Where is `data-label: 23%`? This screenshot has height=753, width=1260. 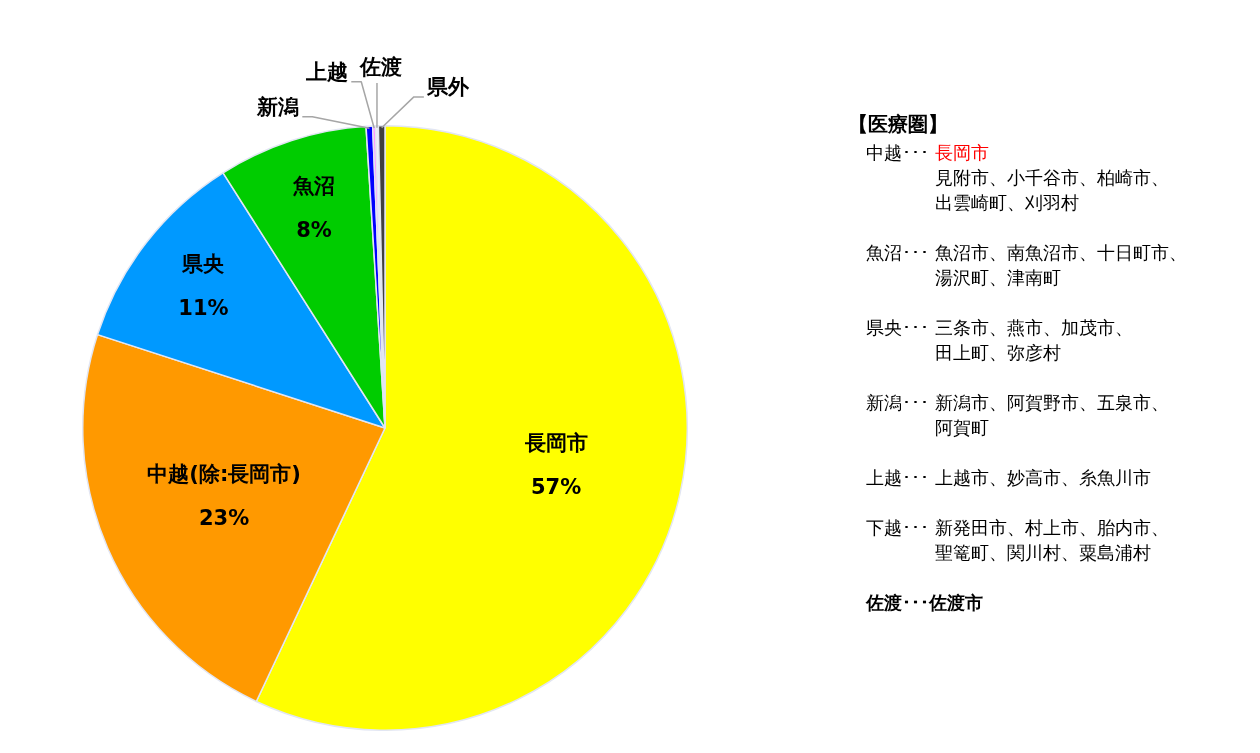
data-label: 23% is located at coordinates (224, 518).